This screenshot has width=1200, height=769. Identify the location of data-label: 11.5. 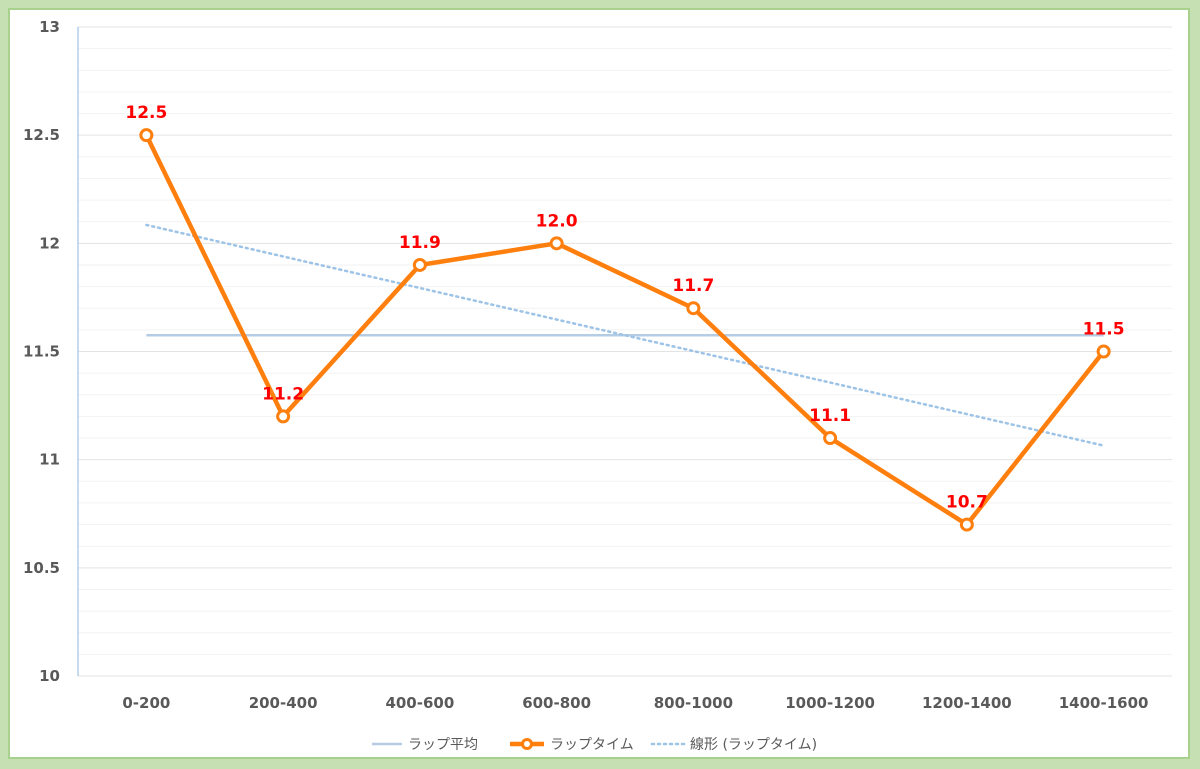
(1104, 330).